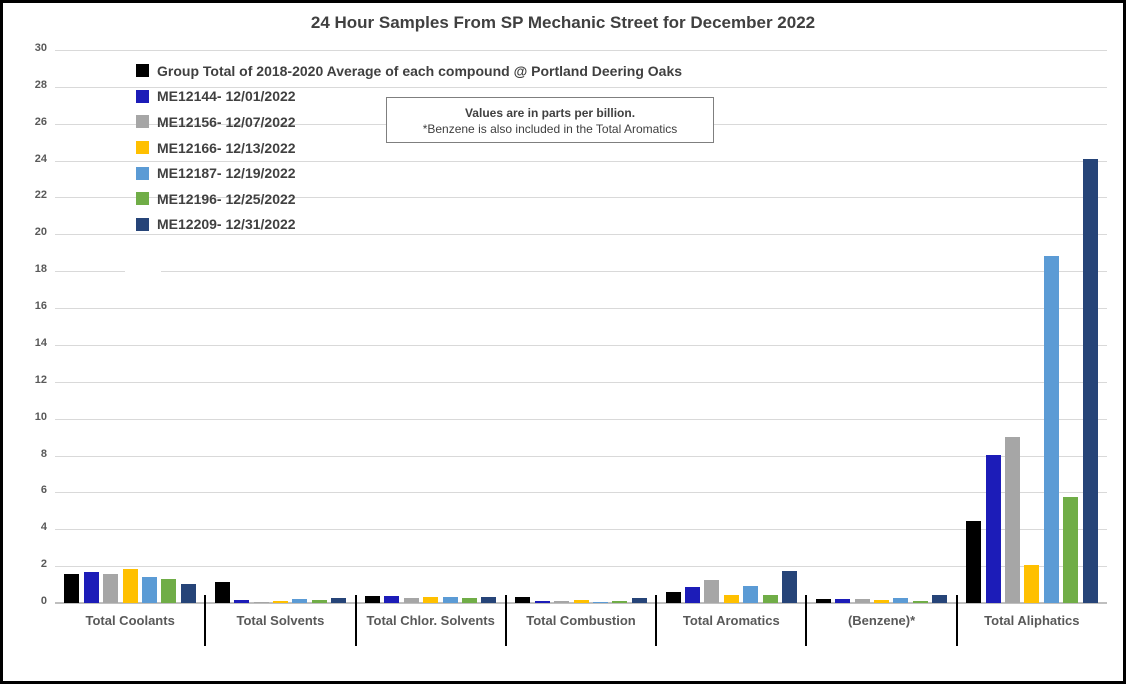 The height and width of the screenshot is (684, 1126). I want to click on x-category-label: Total Coolants, so click(130, 620).